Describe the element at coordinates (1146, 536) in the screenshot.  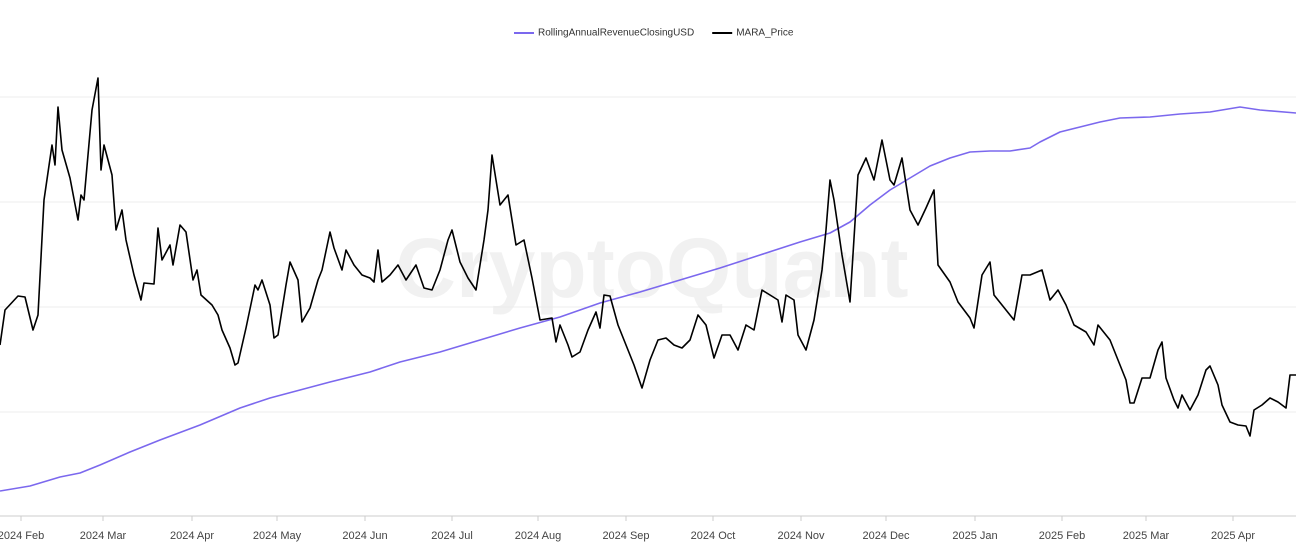
I see `x-tick-label: 2025 Mar` at that location.